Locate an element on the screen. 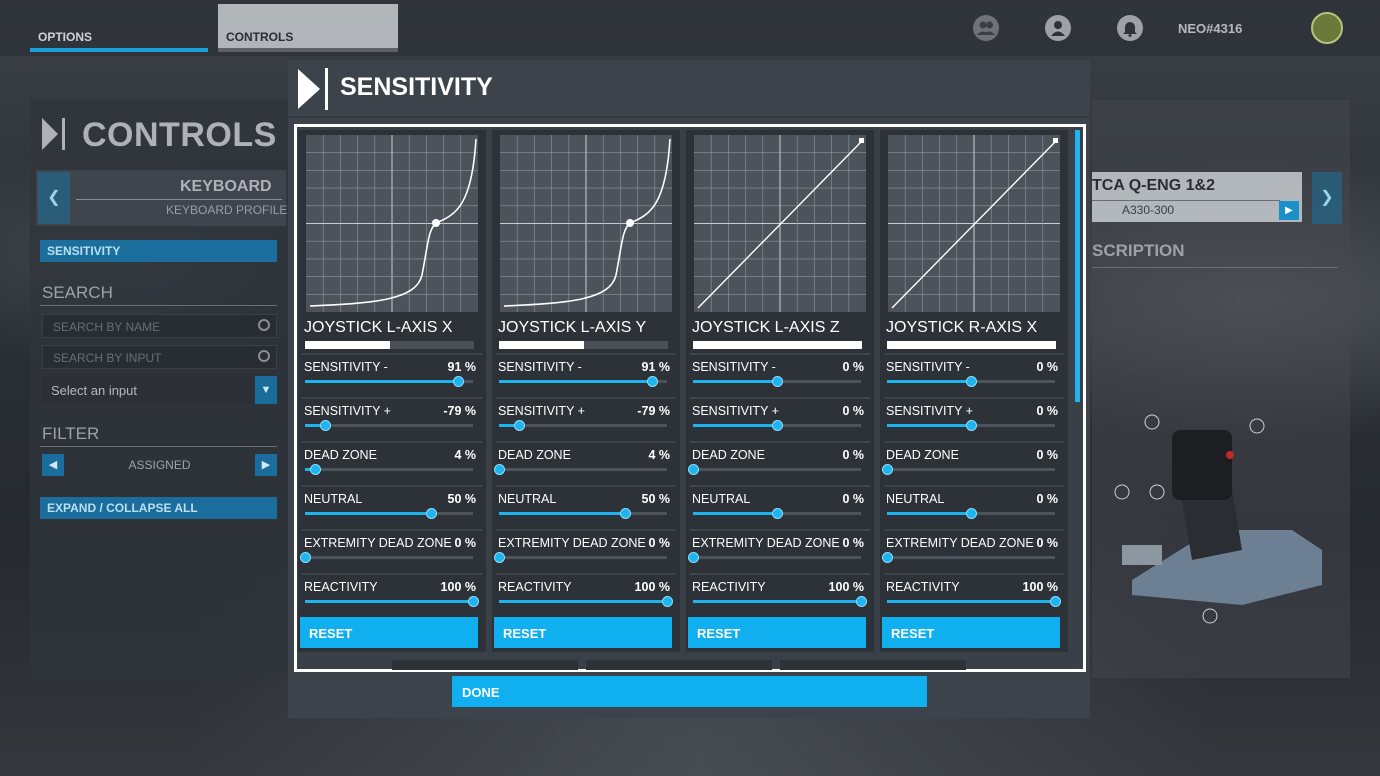  search-by-input-placeholder: SEARCH BY INPUT is located at coordinates (107, 358).